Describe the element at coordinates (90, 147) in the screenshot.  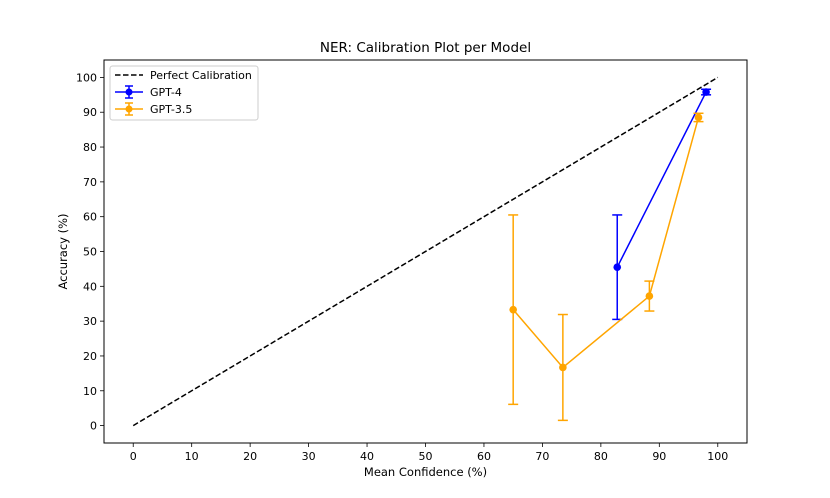
I see `y-tick-label: 80` at that location.